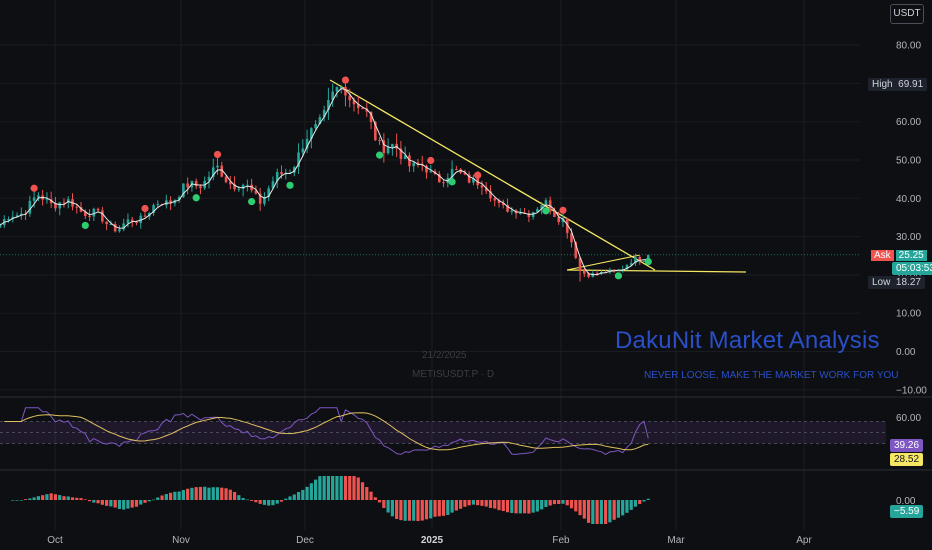  I want to click on resistance-trendline, so click(492, 175).